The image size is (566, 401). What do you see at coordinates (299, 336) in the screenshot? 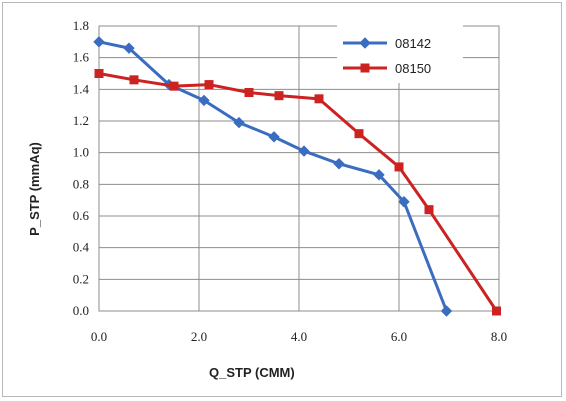
I see `x-tick-label: 4.0` at bounding box center [299, 336].